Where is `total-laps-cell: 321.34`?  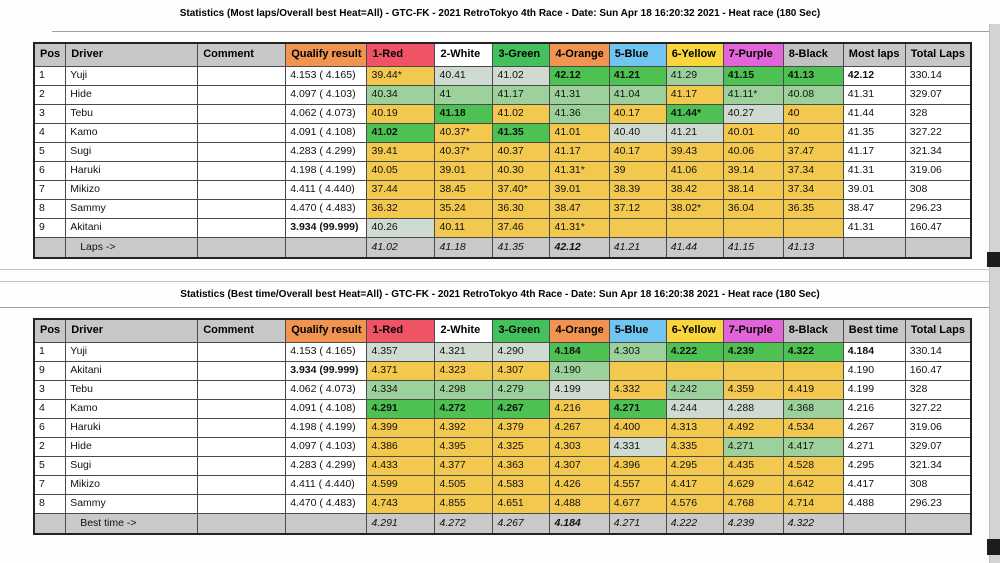
total-laps-cell: 321.34 is located at coordinates (938, 465).